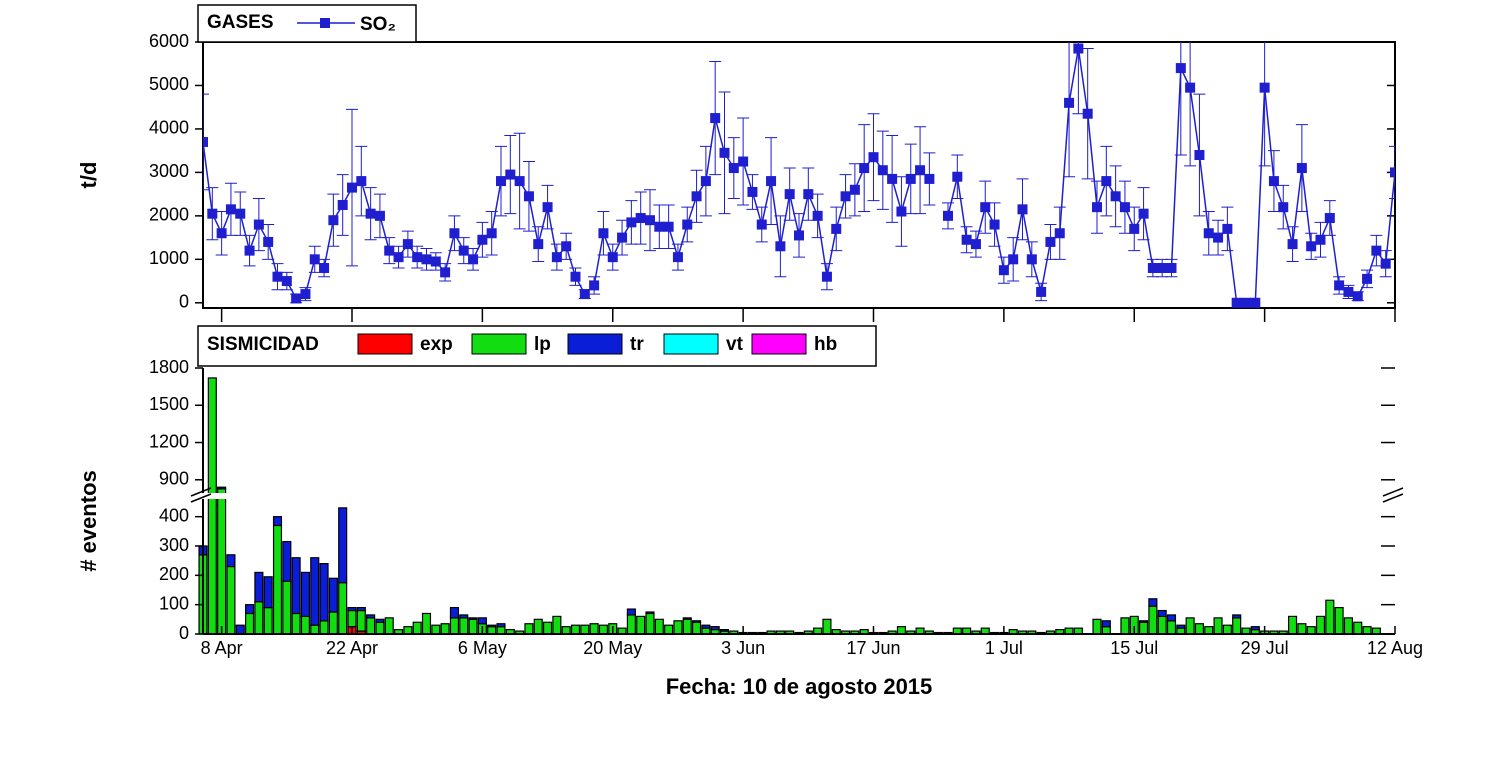 The height and width of the screenshot is (761, 1512). I want to click on legend-label: SO₂, so click(378, 24).